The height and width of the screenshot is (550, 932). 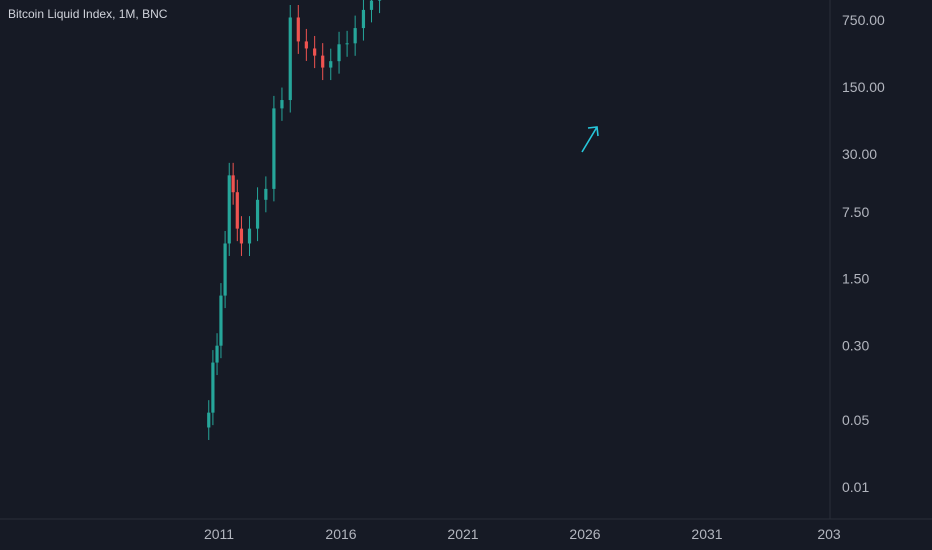 I want to click on y-tick-label: 150.00, so click(x=863, y=87).